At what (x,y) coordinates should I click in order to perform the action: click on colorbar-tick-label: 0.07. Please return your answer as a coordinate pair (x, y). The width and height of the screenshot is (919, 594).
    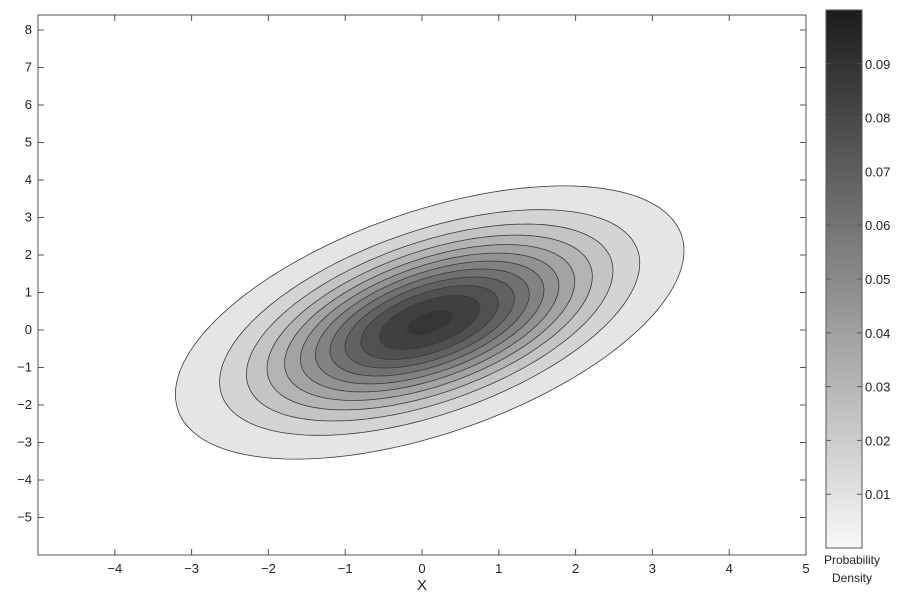
    Looking at the image, I should click on (877, 171).